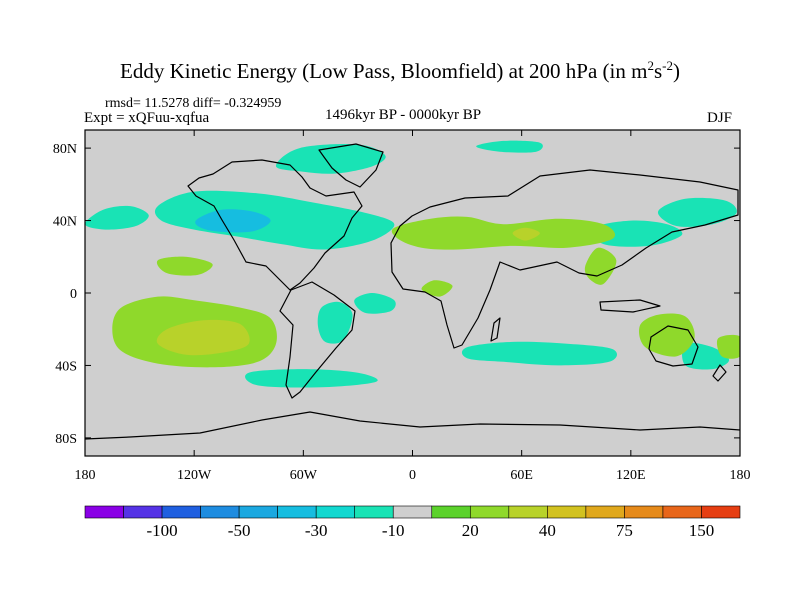 The height and width of the screenshot is (600, 800). Describe the element at coordinates (65, 222) in the screenshot. I see `y-tick-label: 40N` at that location.